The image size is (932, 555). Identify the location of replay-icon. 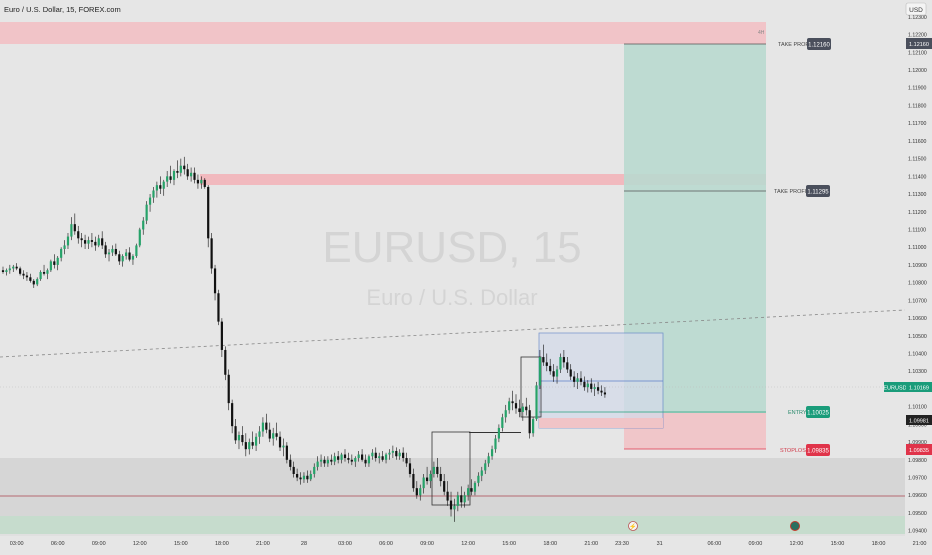
(795, 526).